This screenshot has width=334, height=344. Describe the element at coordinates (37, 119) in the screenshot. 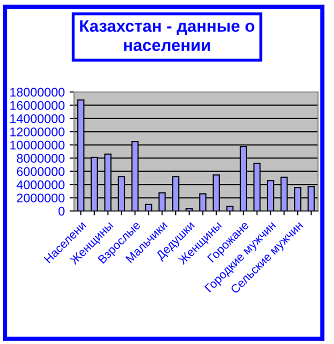

I see `y-tick-label: 14000000` at that location.